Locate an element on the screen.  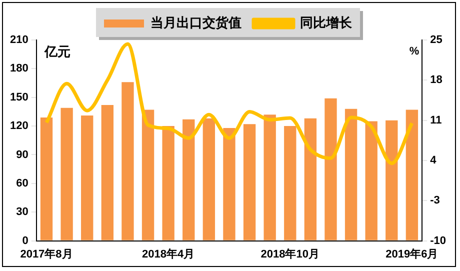
y2-tick-label: 4 is located at coordinates (434, 160).